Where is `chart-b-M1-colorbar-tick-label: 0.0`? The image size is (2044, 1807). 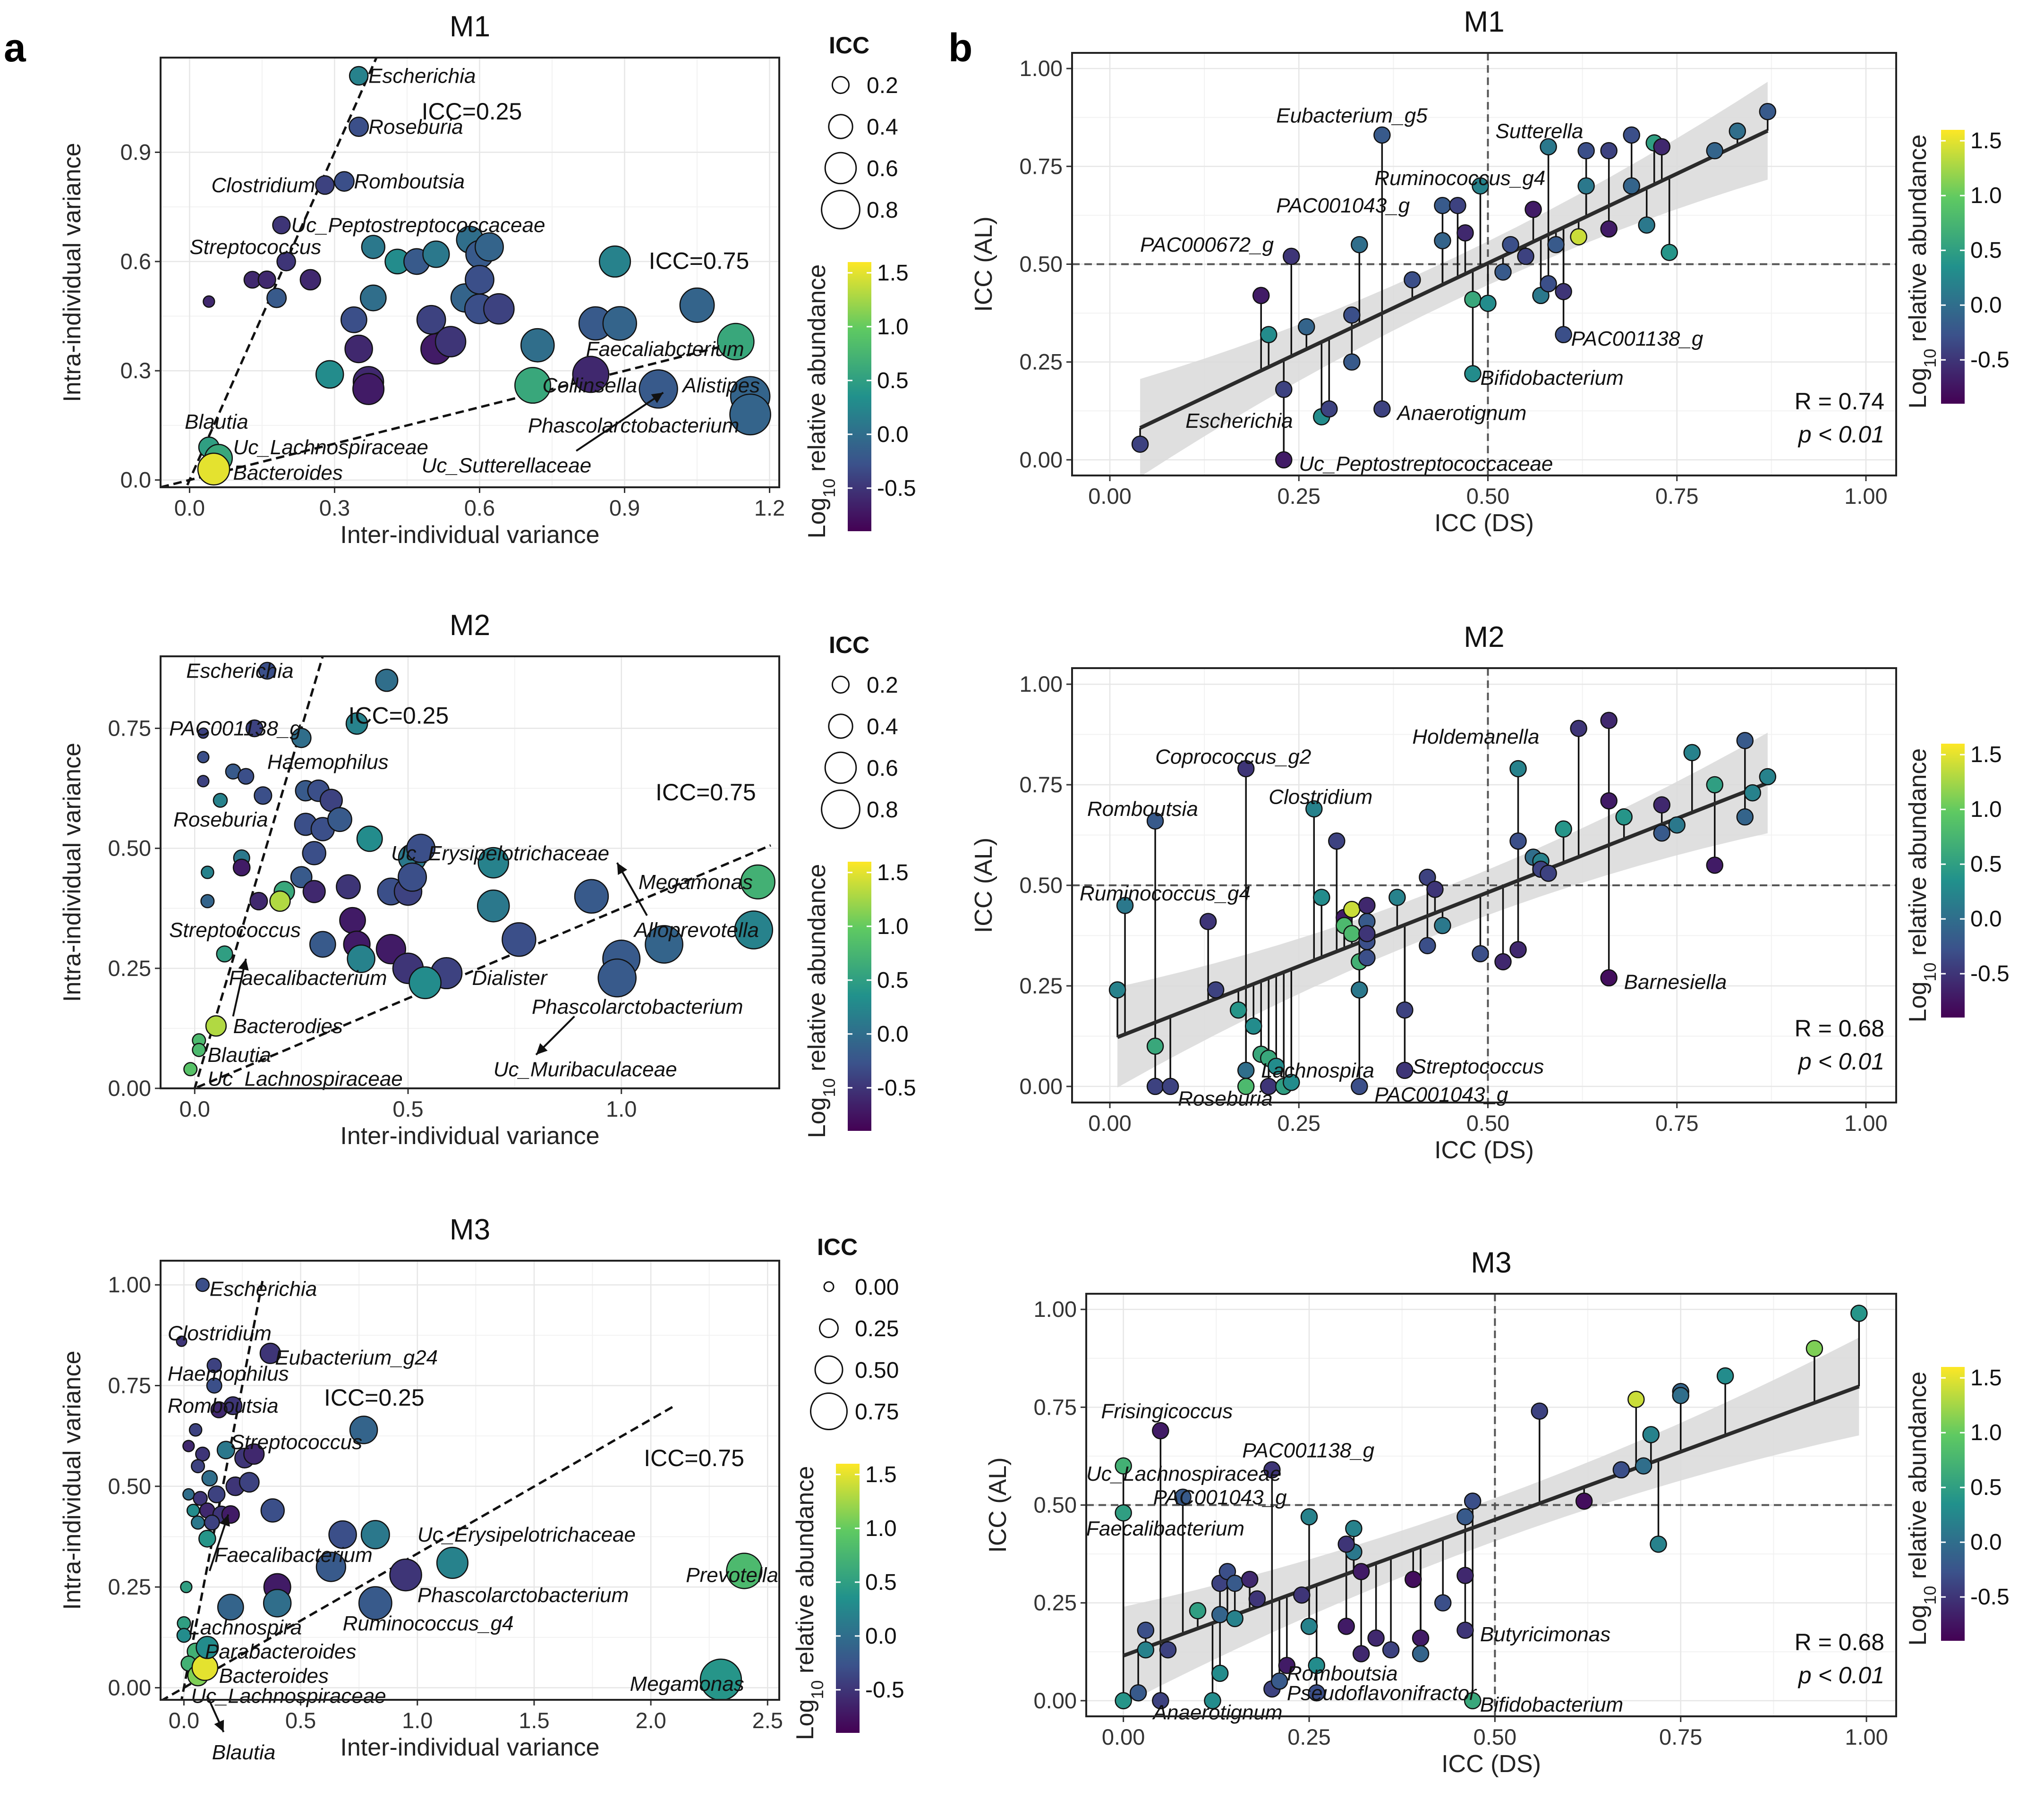 chart-b-M1-colorbar-tick-label: 0.0 is located at coordinates (1986, 305).